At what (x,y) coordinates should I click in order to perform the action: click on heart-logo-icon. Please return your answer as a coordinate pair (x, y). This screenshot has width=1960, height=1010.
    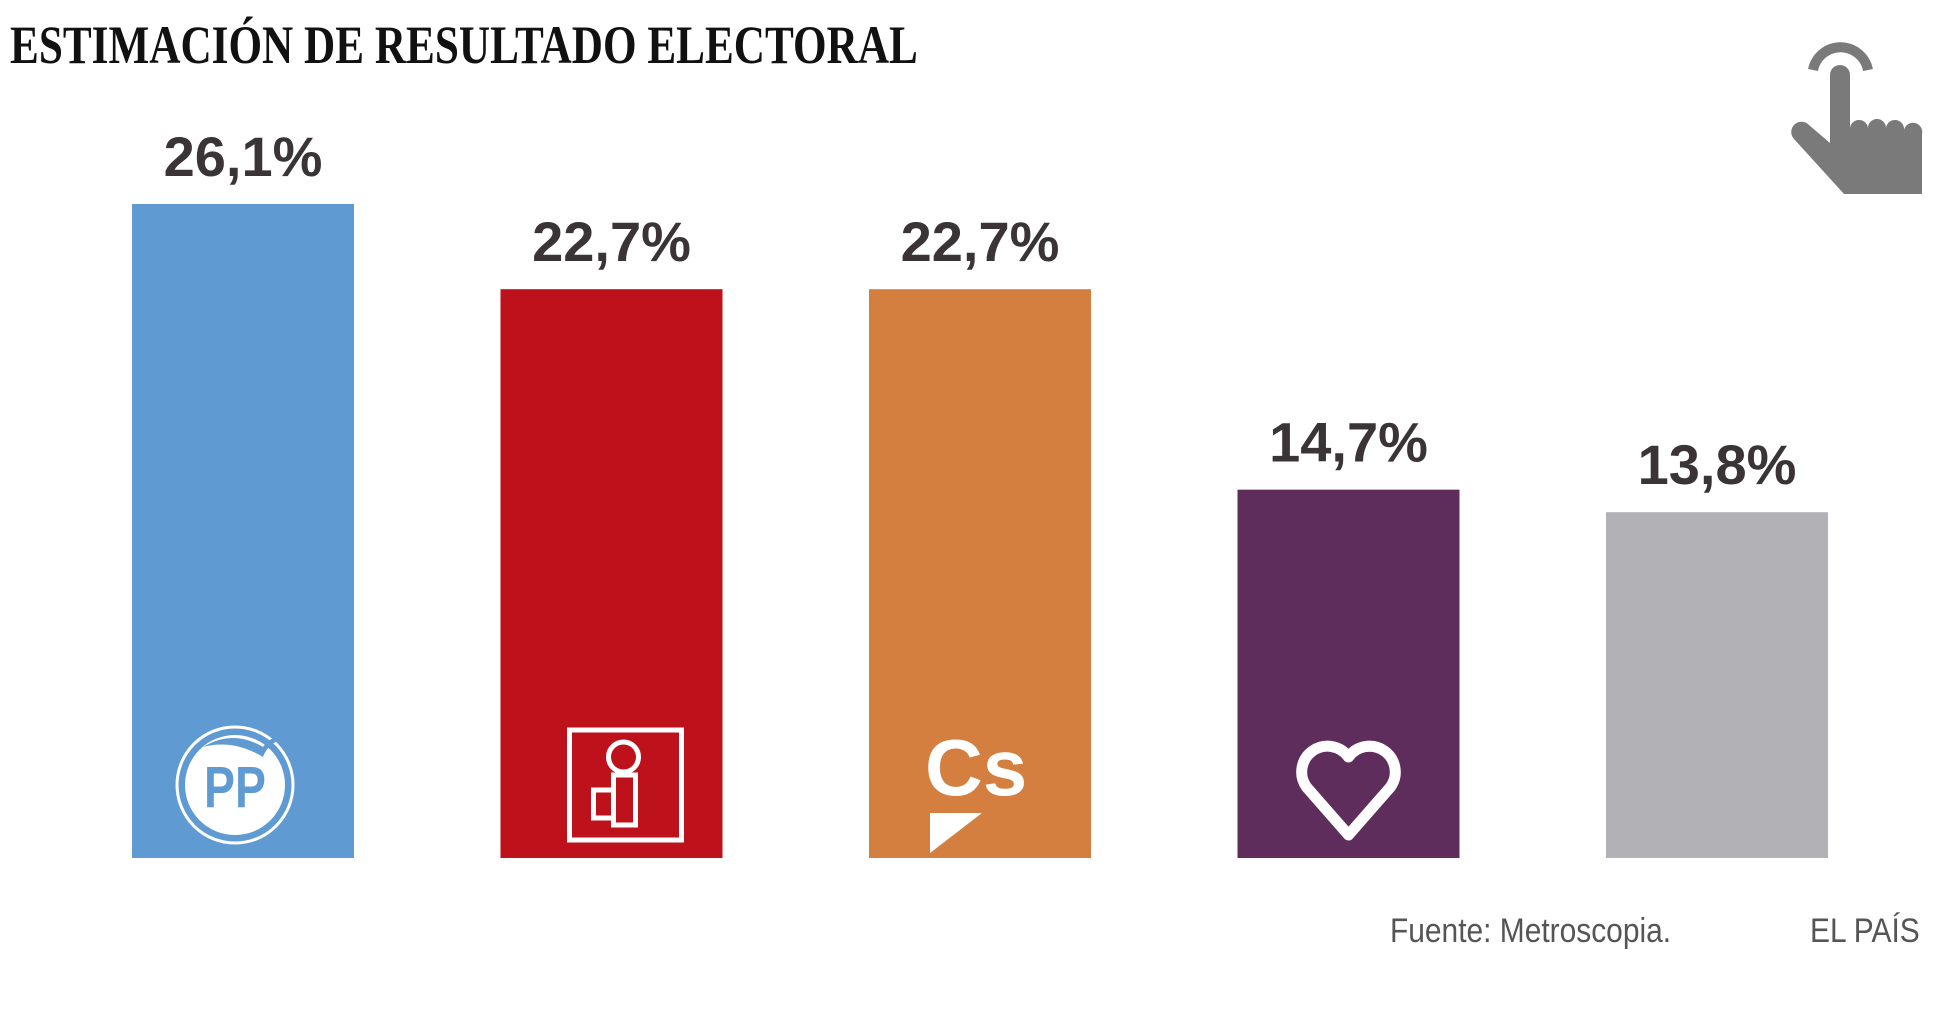
    Looking at the image, I should click on (1348, 790).